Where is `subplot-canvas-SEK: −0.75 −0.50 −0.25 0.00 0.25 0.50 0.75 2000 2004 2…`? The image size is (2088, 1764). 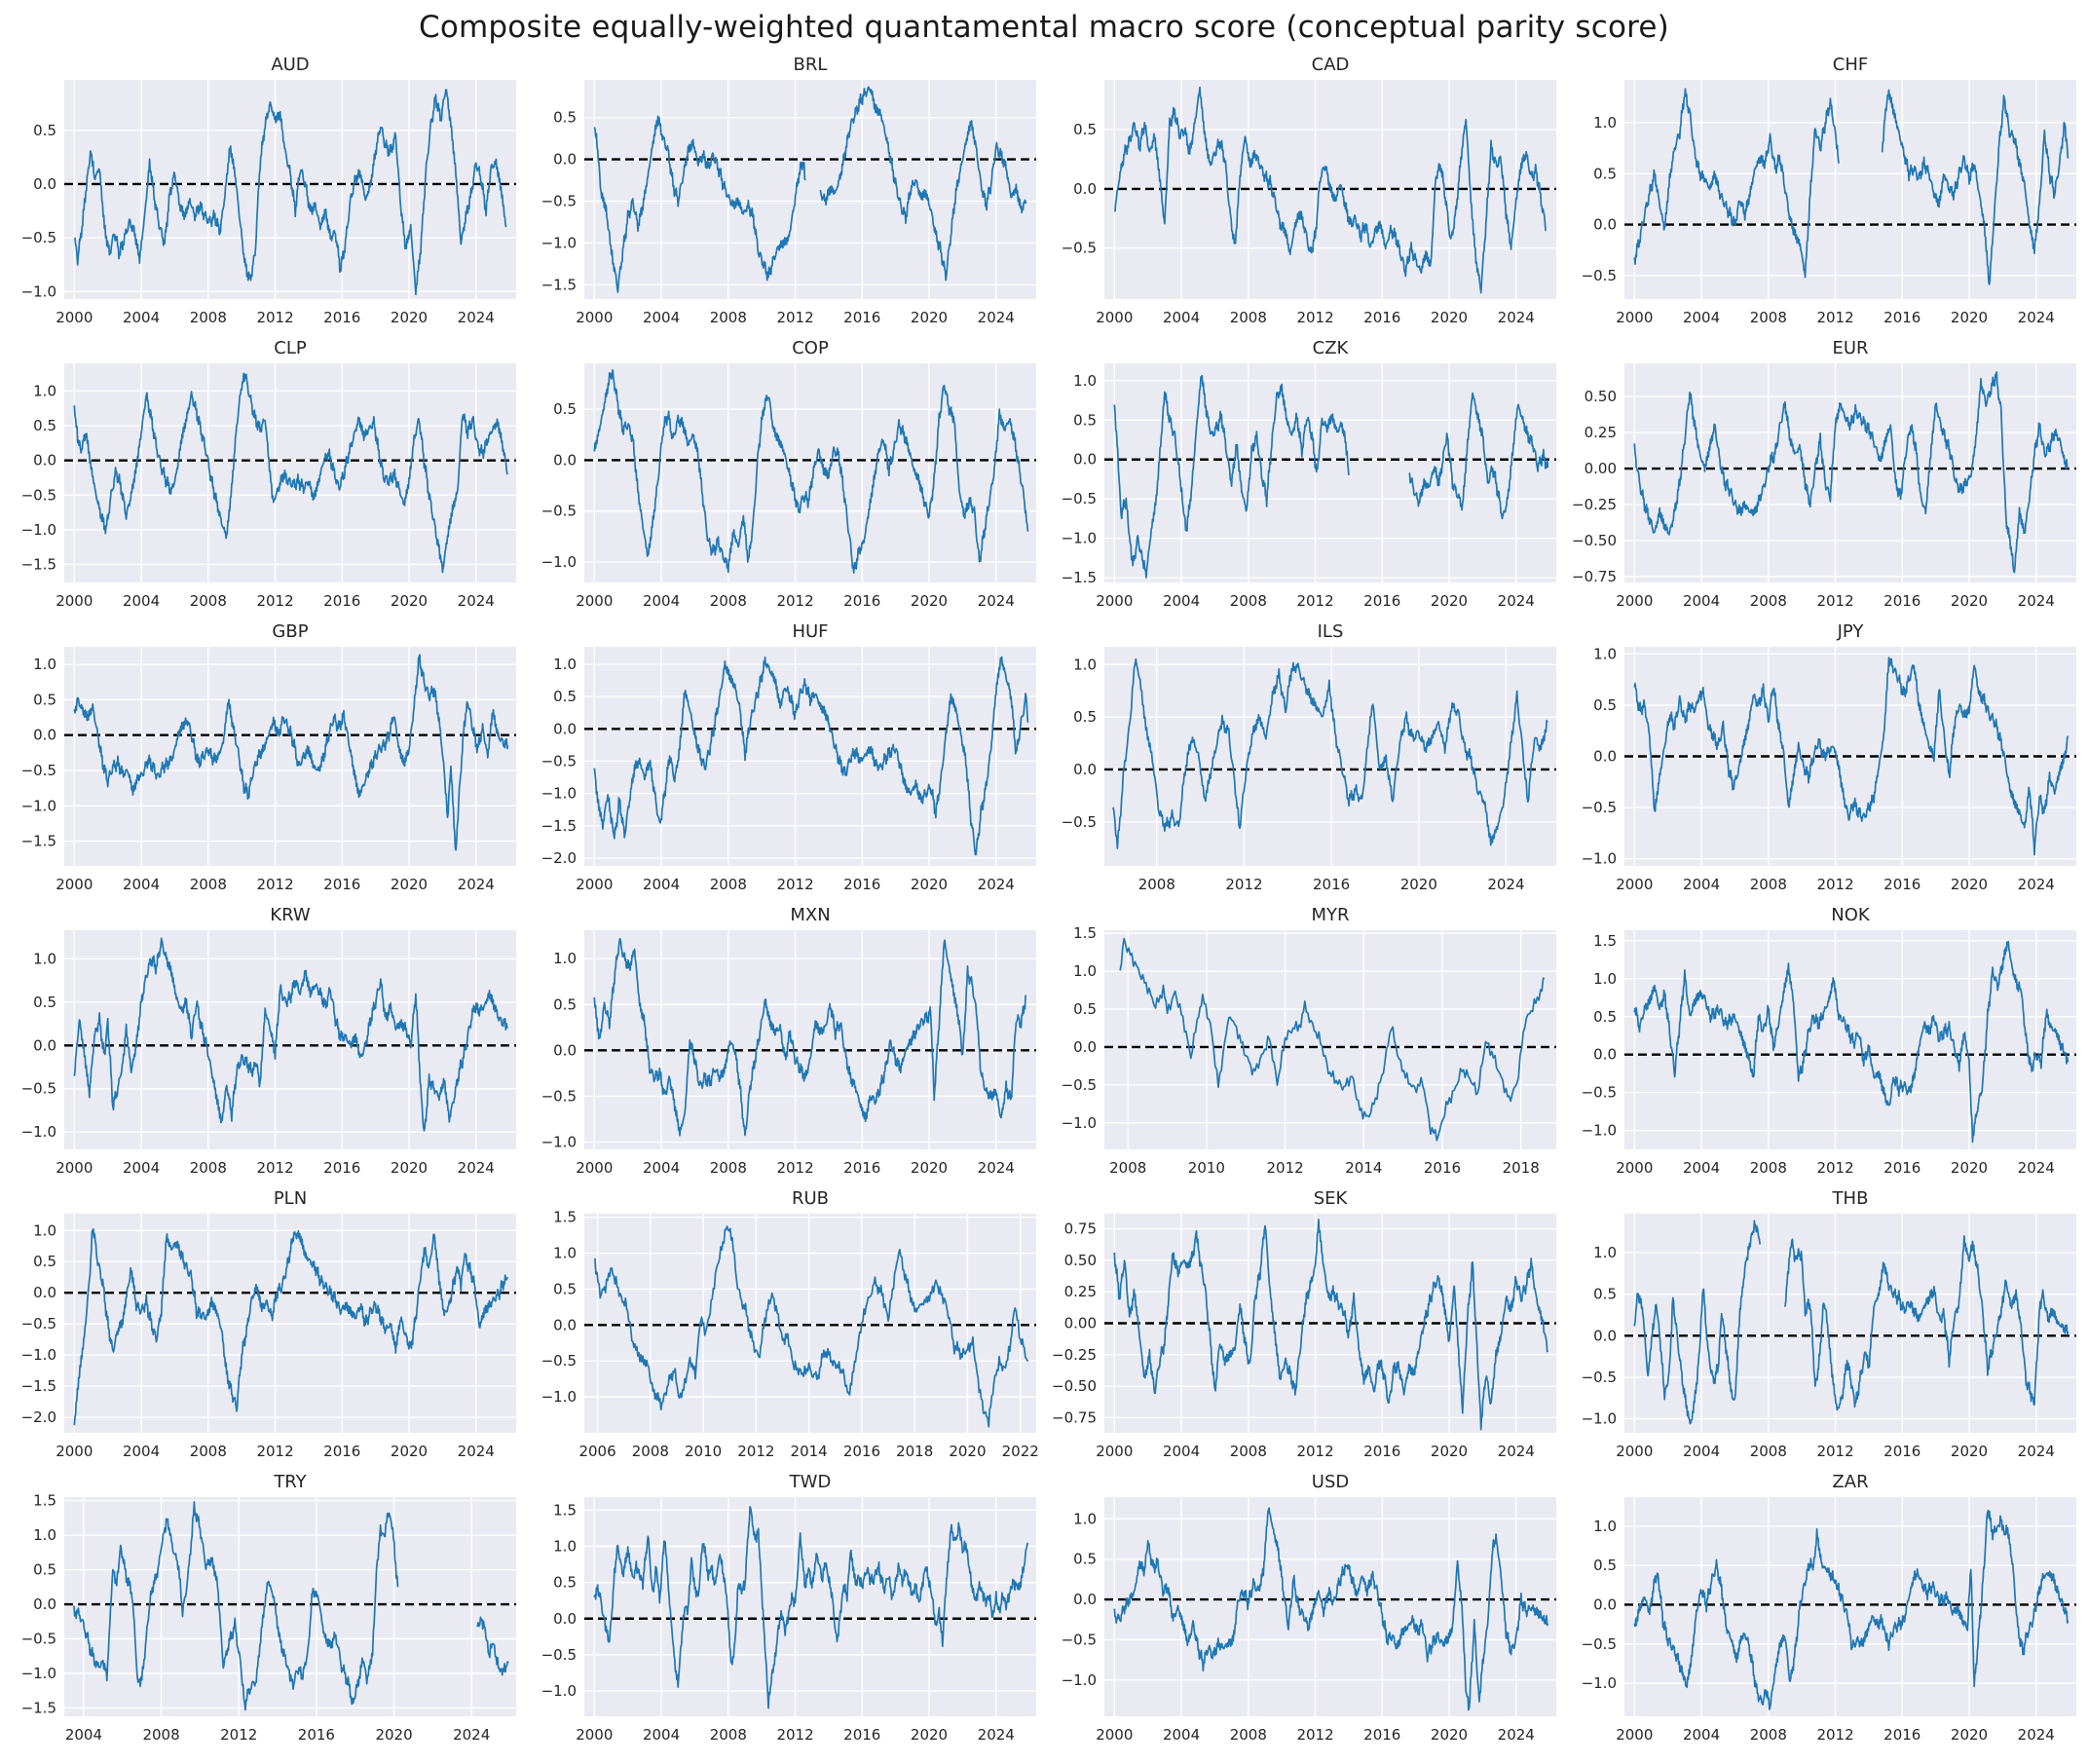
subplot-canvas-SEK: −0.75 −0.50 −0.25 0.00 0.25 0.50 0.75 2000 2004 2… is located at coordinates (1304, 1324).